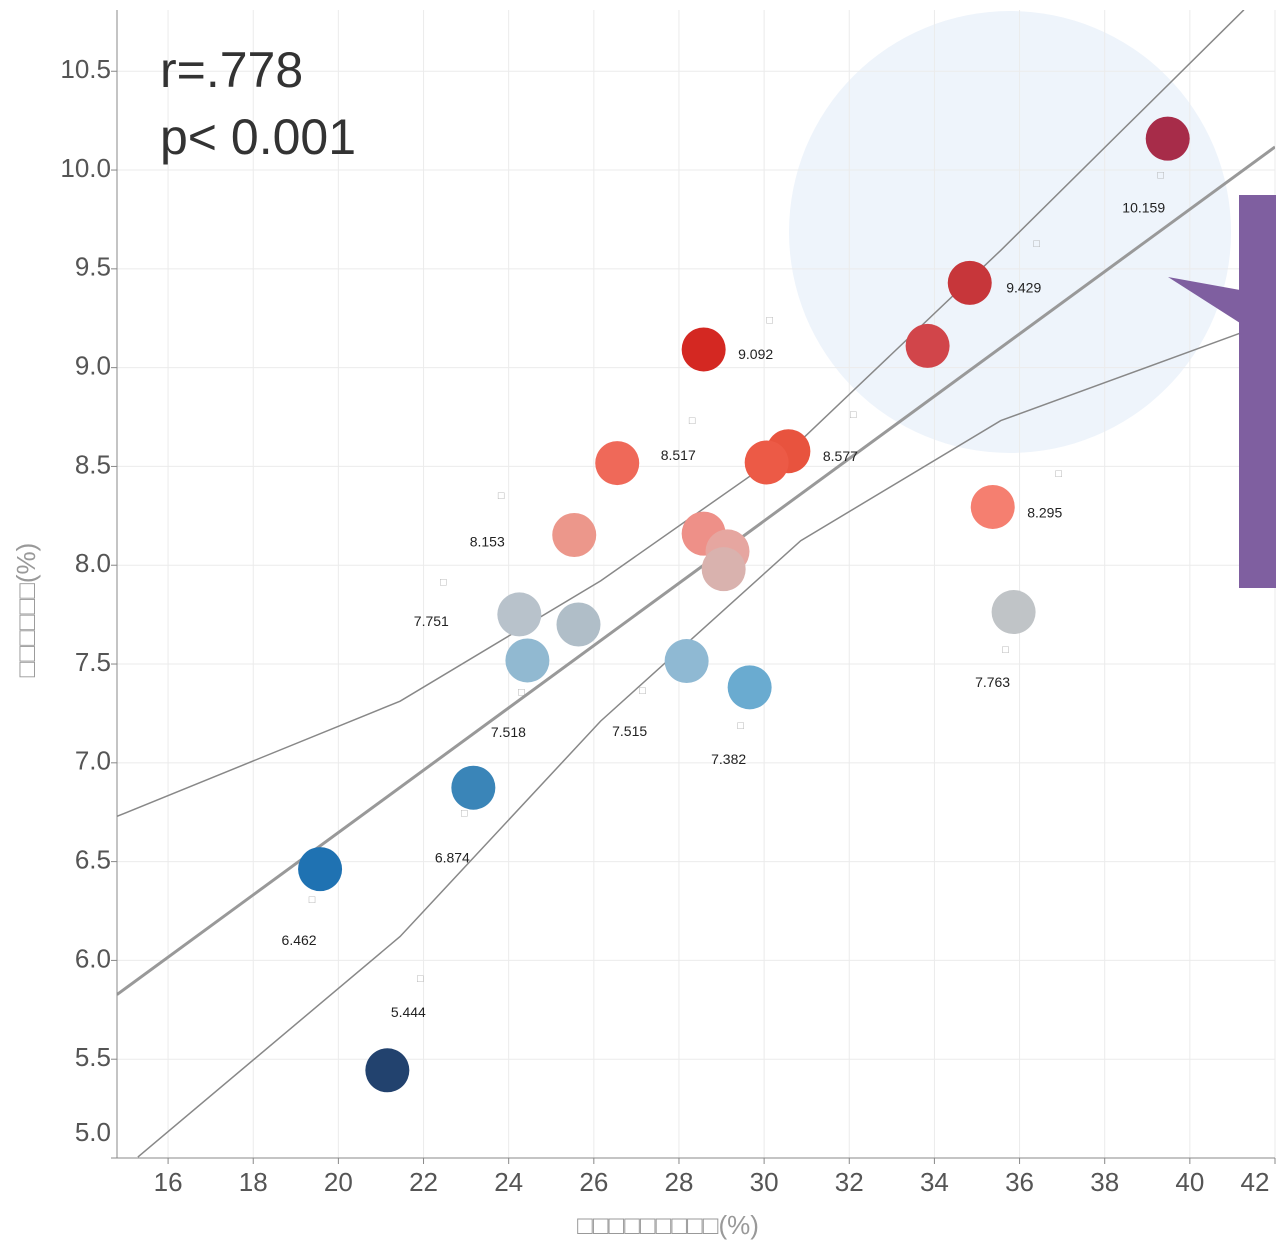 The height and width of the screenshot is (1248, 1276). Describe the element at coordinates (1143, 207) in the screenshot. I see `data-label: 10.159` at that location.